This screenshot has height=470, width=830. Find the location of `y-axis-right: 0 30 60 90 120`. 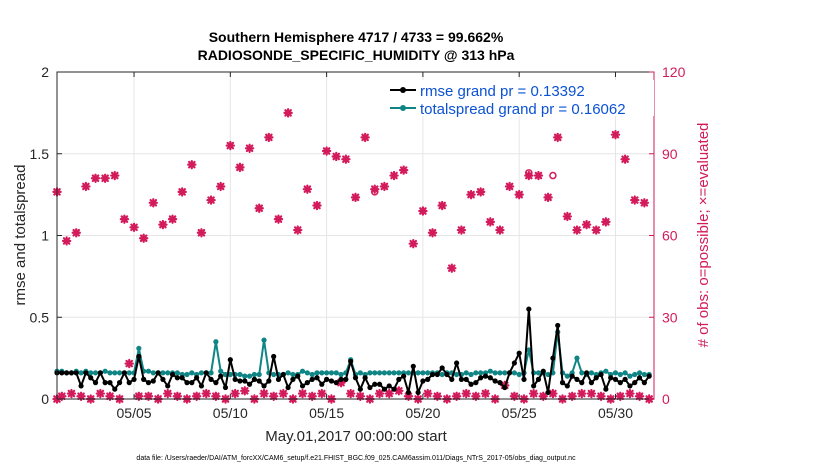

y-axis-right: 0 30 60 90 120 is located at coordinates (667, 235).